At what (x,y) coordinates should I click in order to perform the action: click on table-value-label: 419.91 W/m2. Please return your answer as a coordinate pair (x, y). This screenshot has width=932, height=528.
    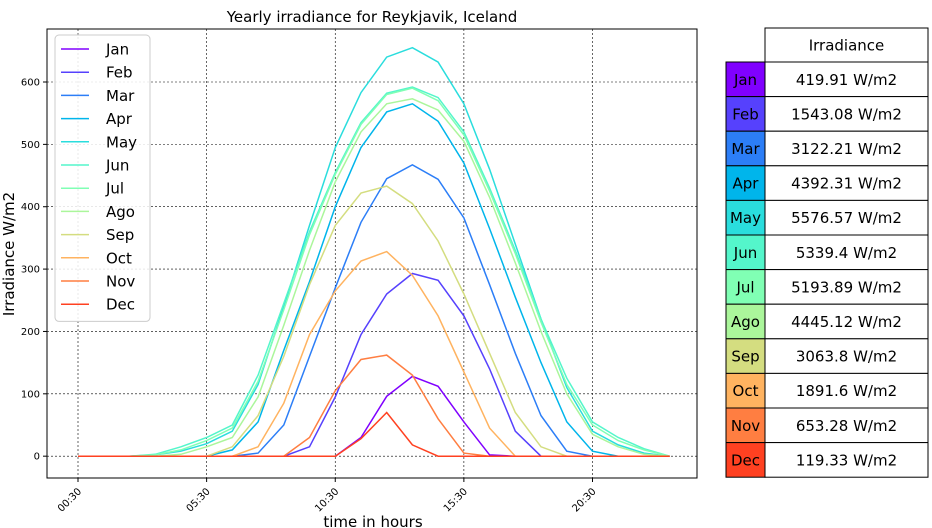
    Looking at the image, I should click on (846, 80).